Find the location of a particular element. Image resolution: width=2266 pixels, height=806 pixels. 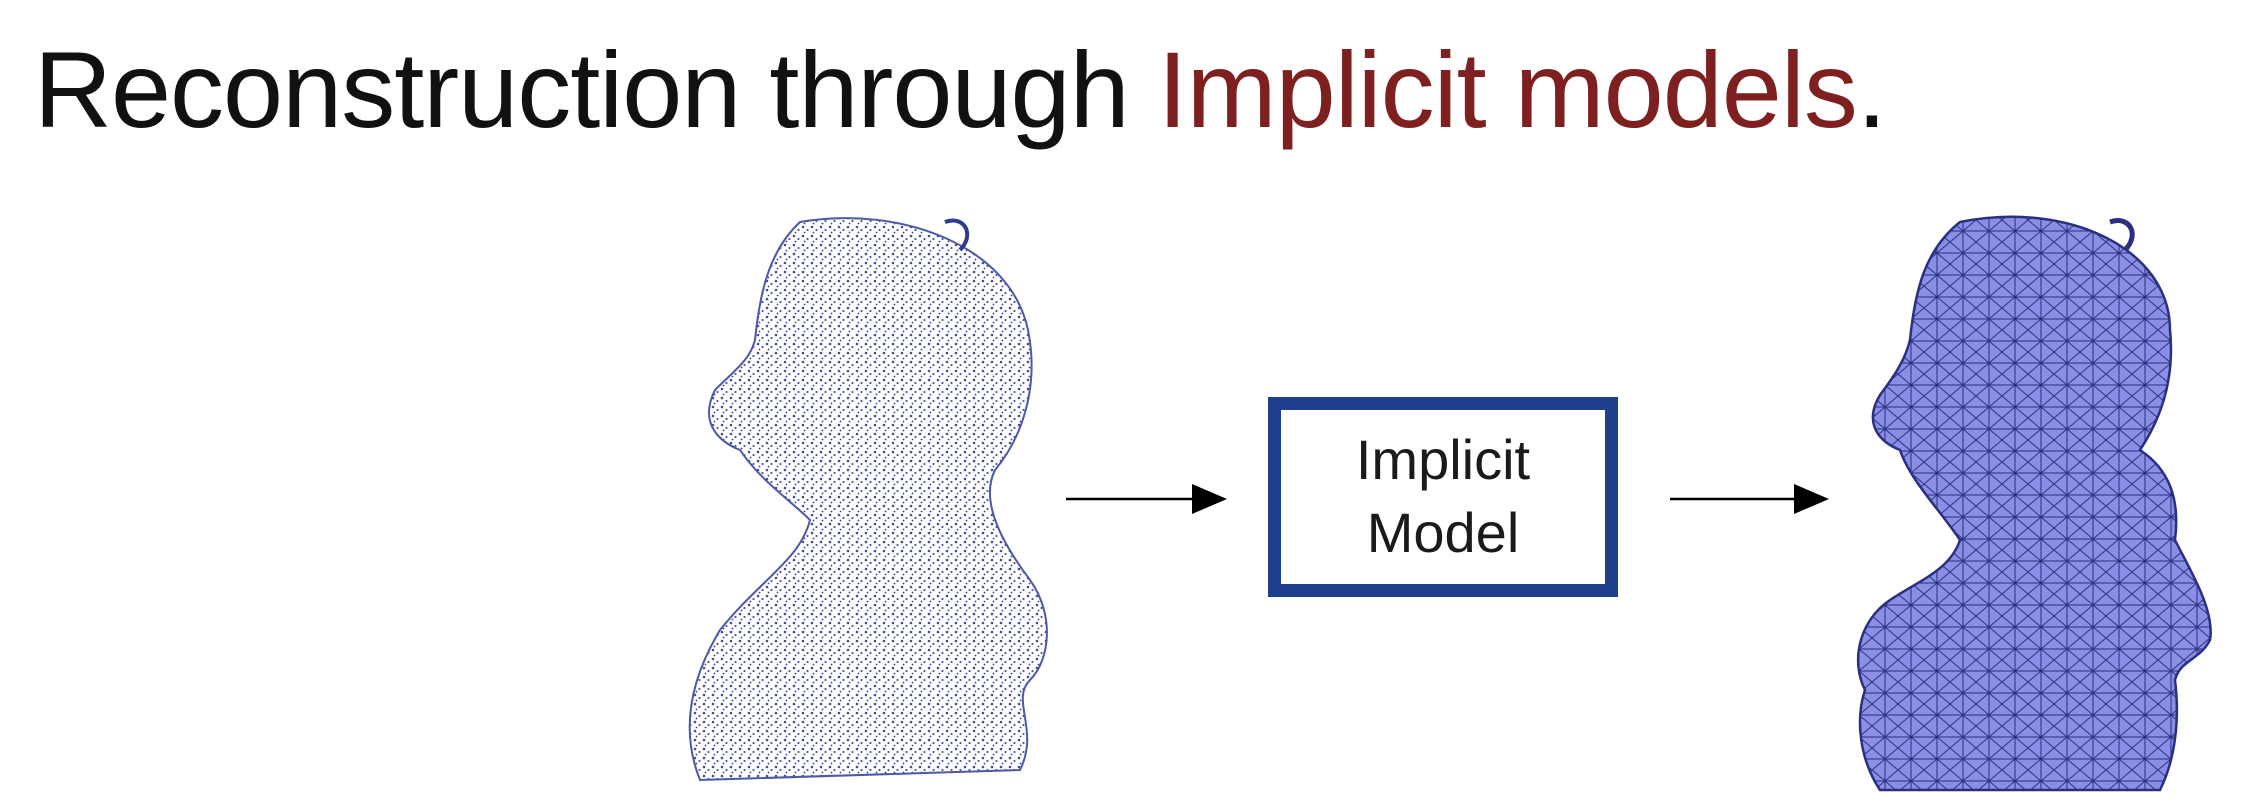

implicit-model-box: Implicit Model is located at coordinates (1443, 497).